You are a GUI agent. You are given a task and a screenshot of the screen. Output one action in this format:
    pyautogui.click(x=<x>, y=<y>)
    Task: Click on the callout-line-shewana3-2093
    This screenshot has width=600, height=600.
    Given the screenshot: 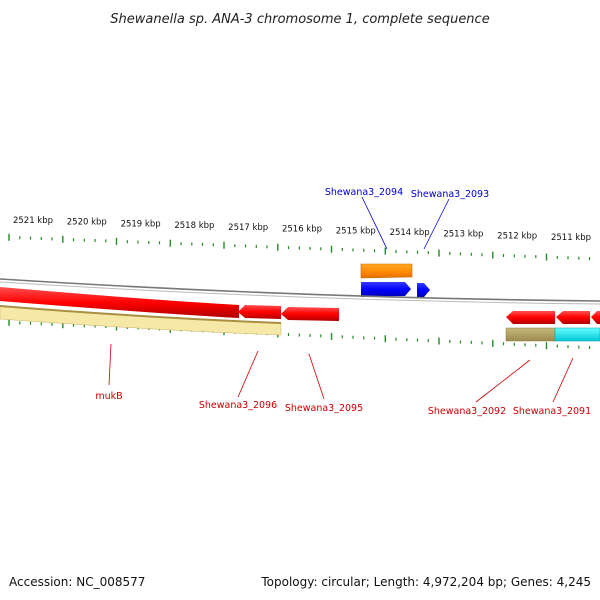 What is the action you would take?
    pyautogui.click(x=436, y=224)
    